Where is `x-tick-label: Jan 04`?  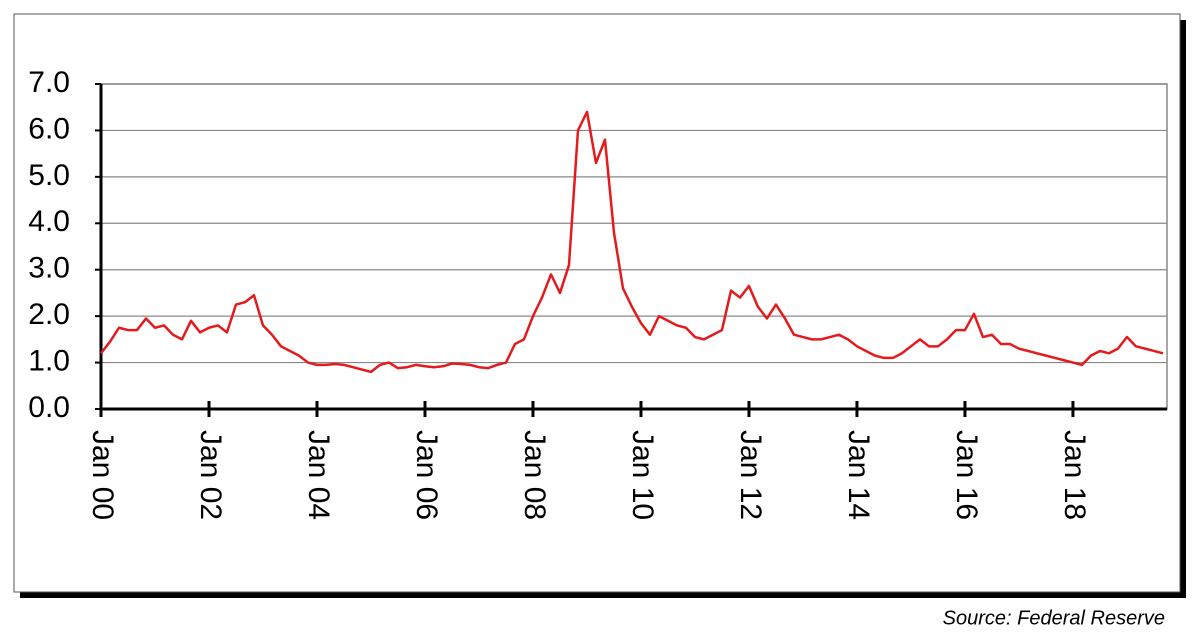 x-tick-label: Jan 04 is located at coordinates (318, 475).